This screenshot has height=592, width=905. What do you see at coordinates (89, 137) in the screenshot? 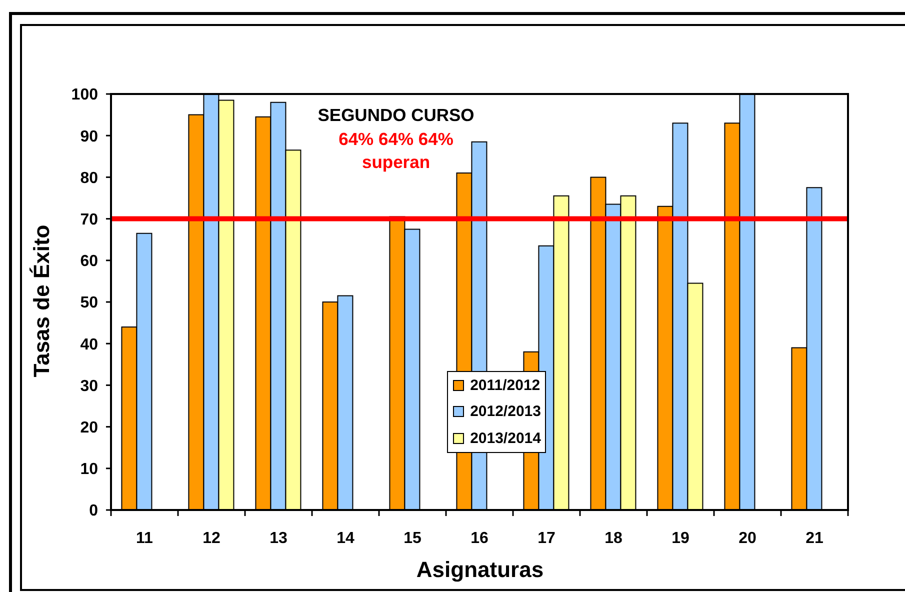
I see `y-tick-label: 90` at bounding box center [89, 137].